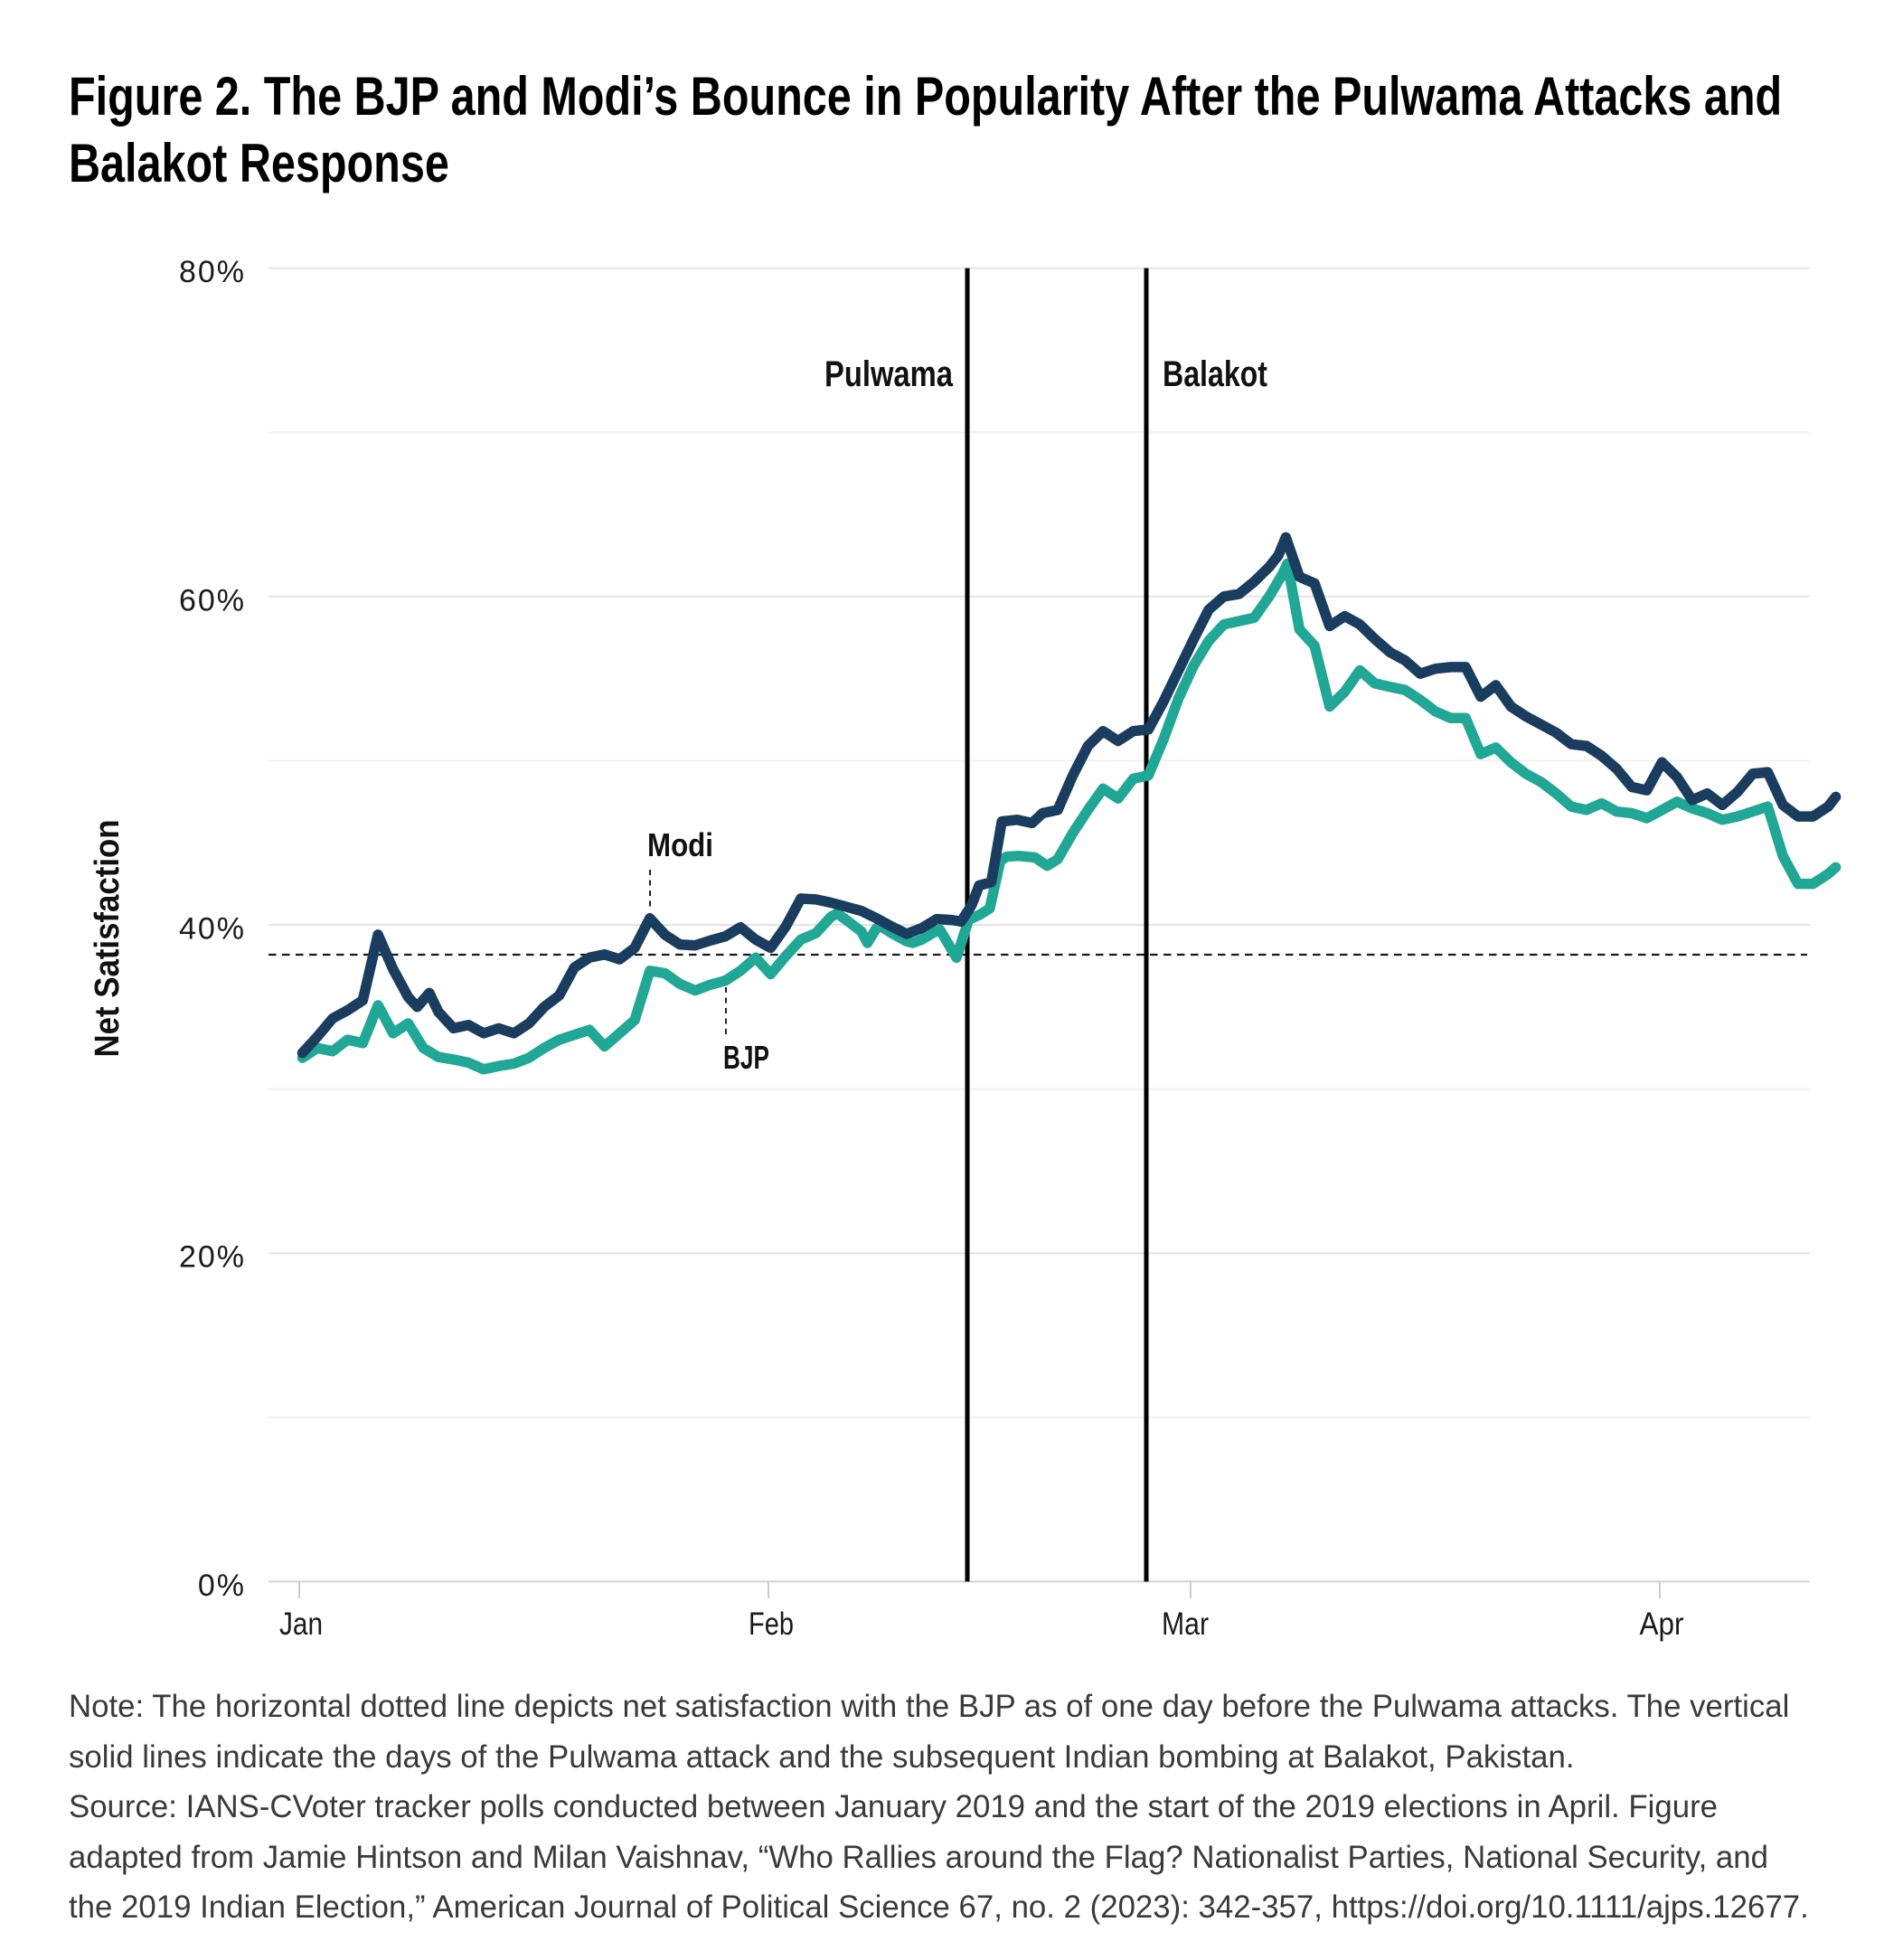 This screenshot has height=1960, width=1884. Describe the element at coordinates (1662, 1624) in the screenshot. I see `svg-text: Apr` at that location.